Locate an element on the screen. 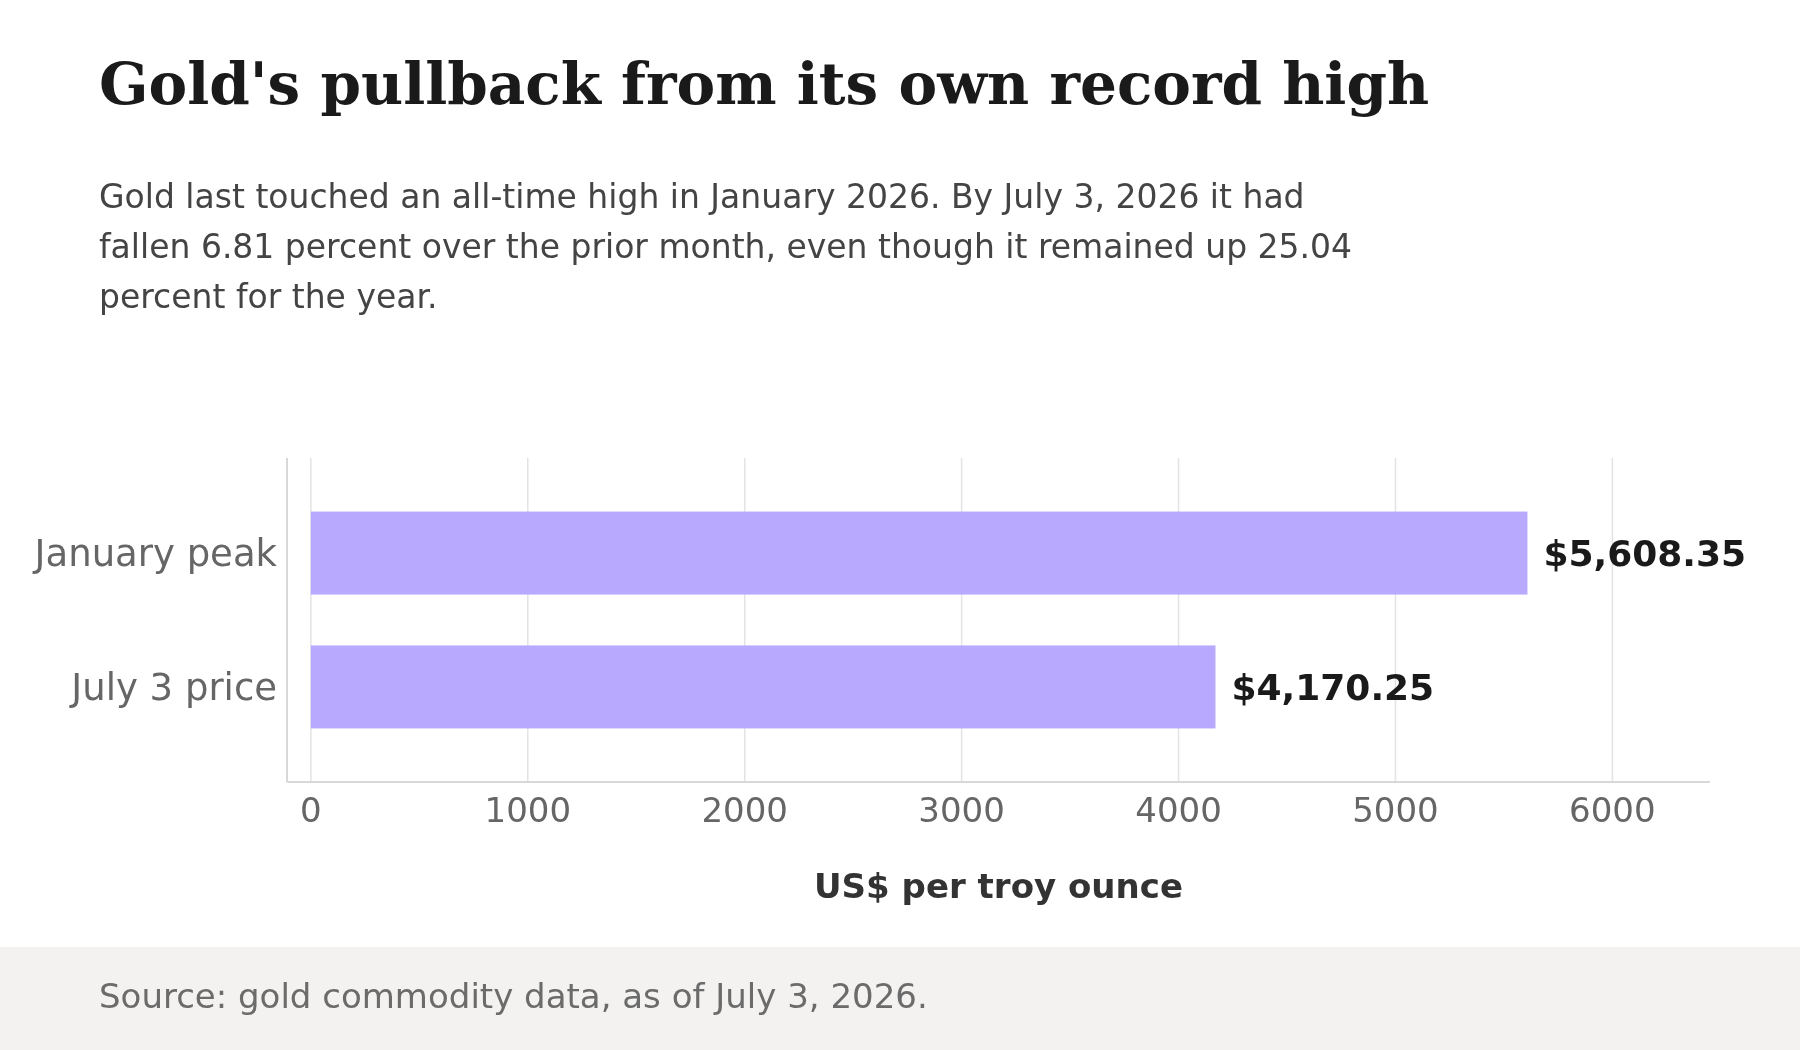  chart-subtitle: Gold last touched an all-time high in January 2026. By July 3, 2026 it had fallen 6.81 percent over the prior month, even though it remained up 25.04 percent for the year. is located at coordinates (726, 246).